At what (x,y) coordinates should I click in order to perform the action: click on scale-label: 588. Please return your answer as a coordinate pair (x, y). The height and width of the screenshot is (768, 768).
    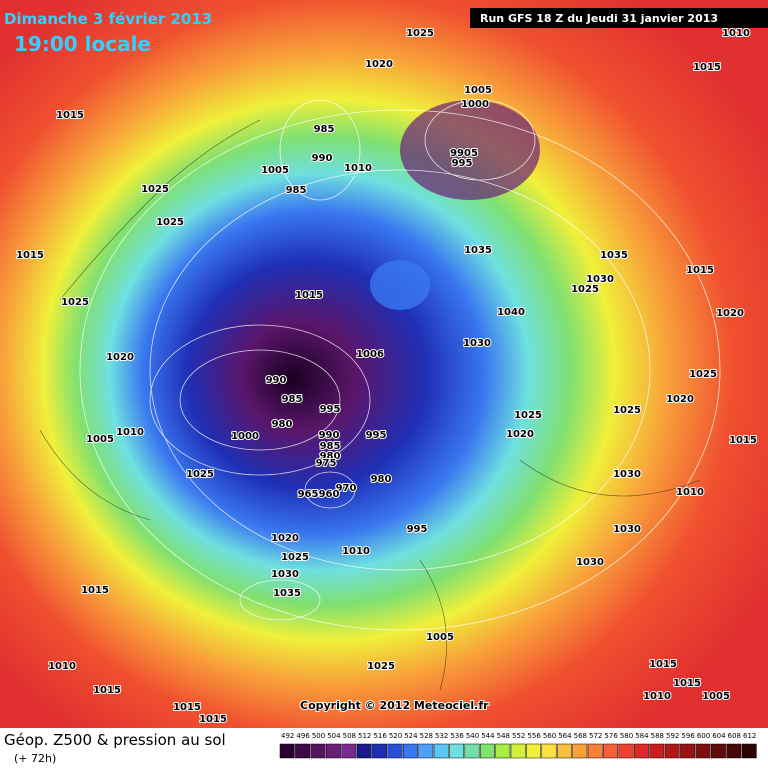
    Looking at the image, I should click on (657, 736).